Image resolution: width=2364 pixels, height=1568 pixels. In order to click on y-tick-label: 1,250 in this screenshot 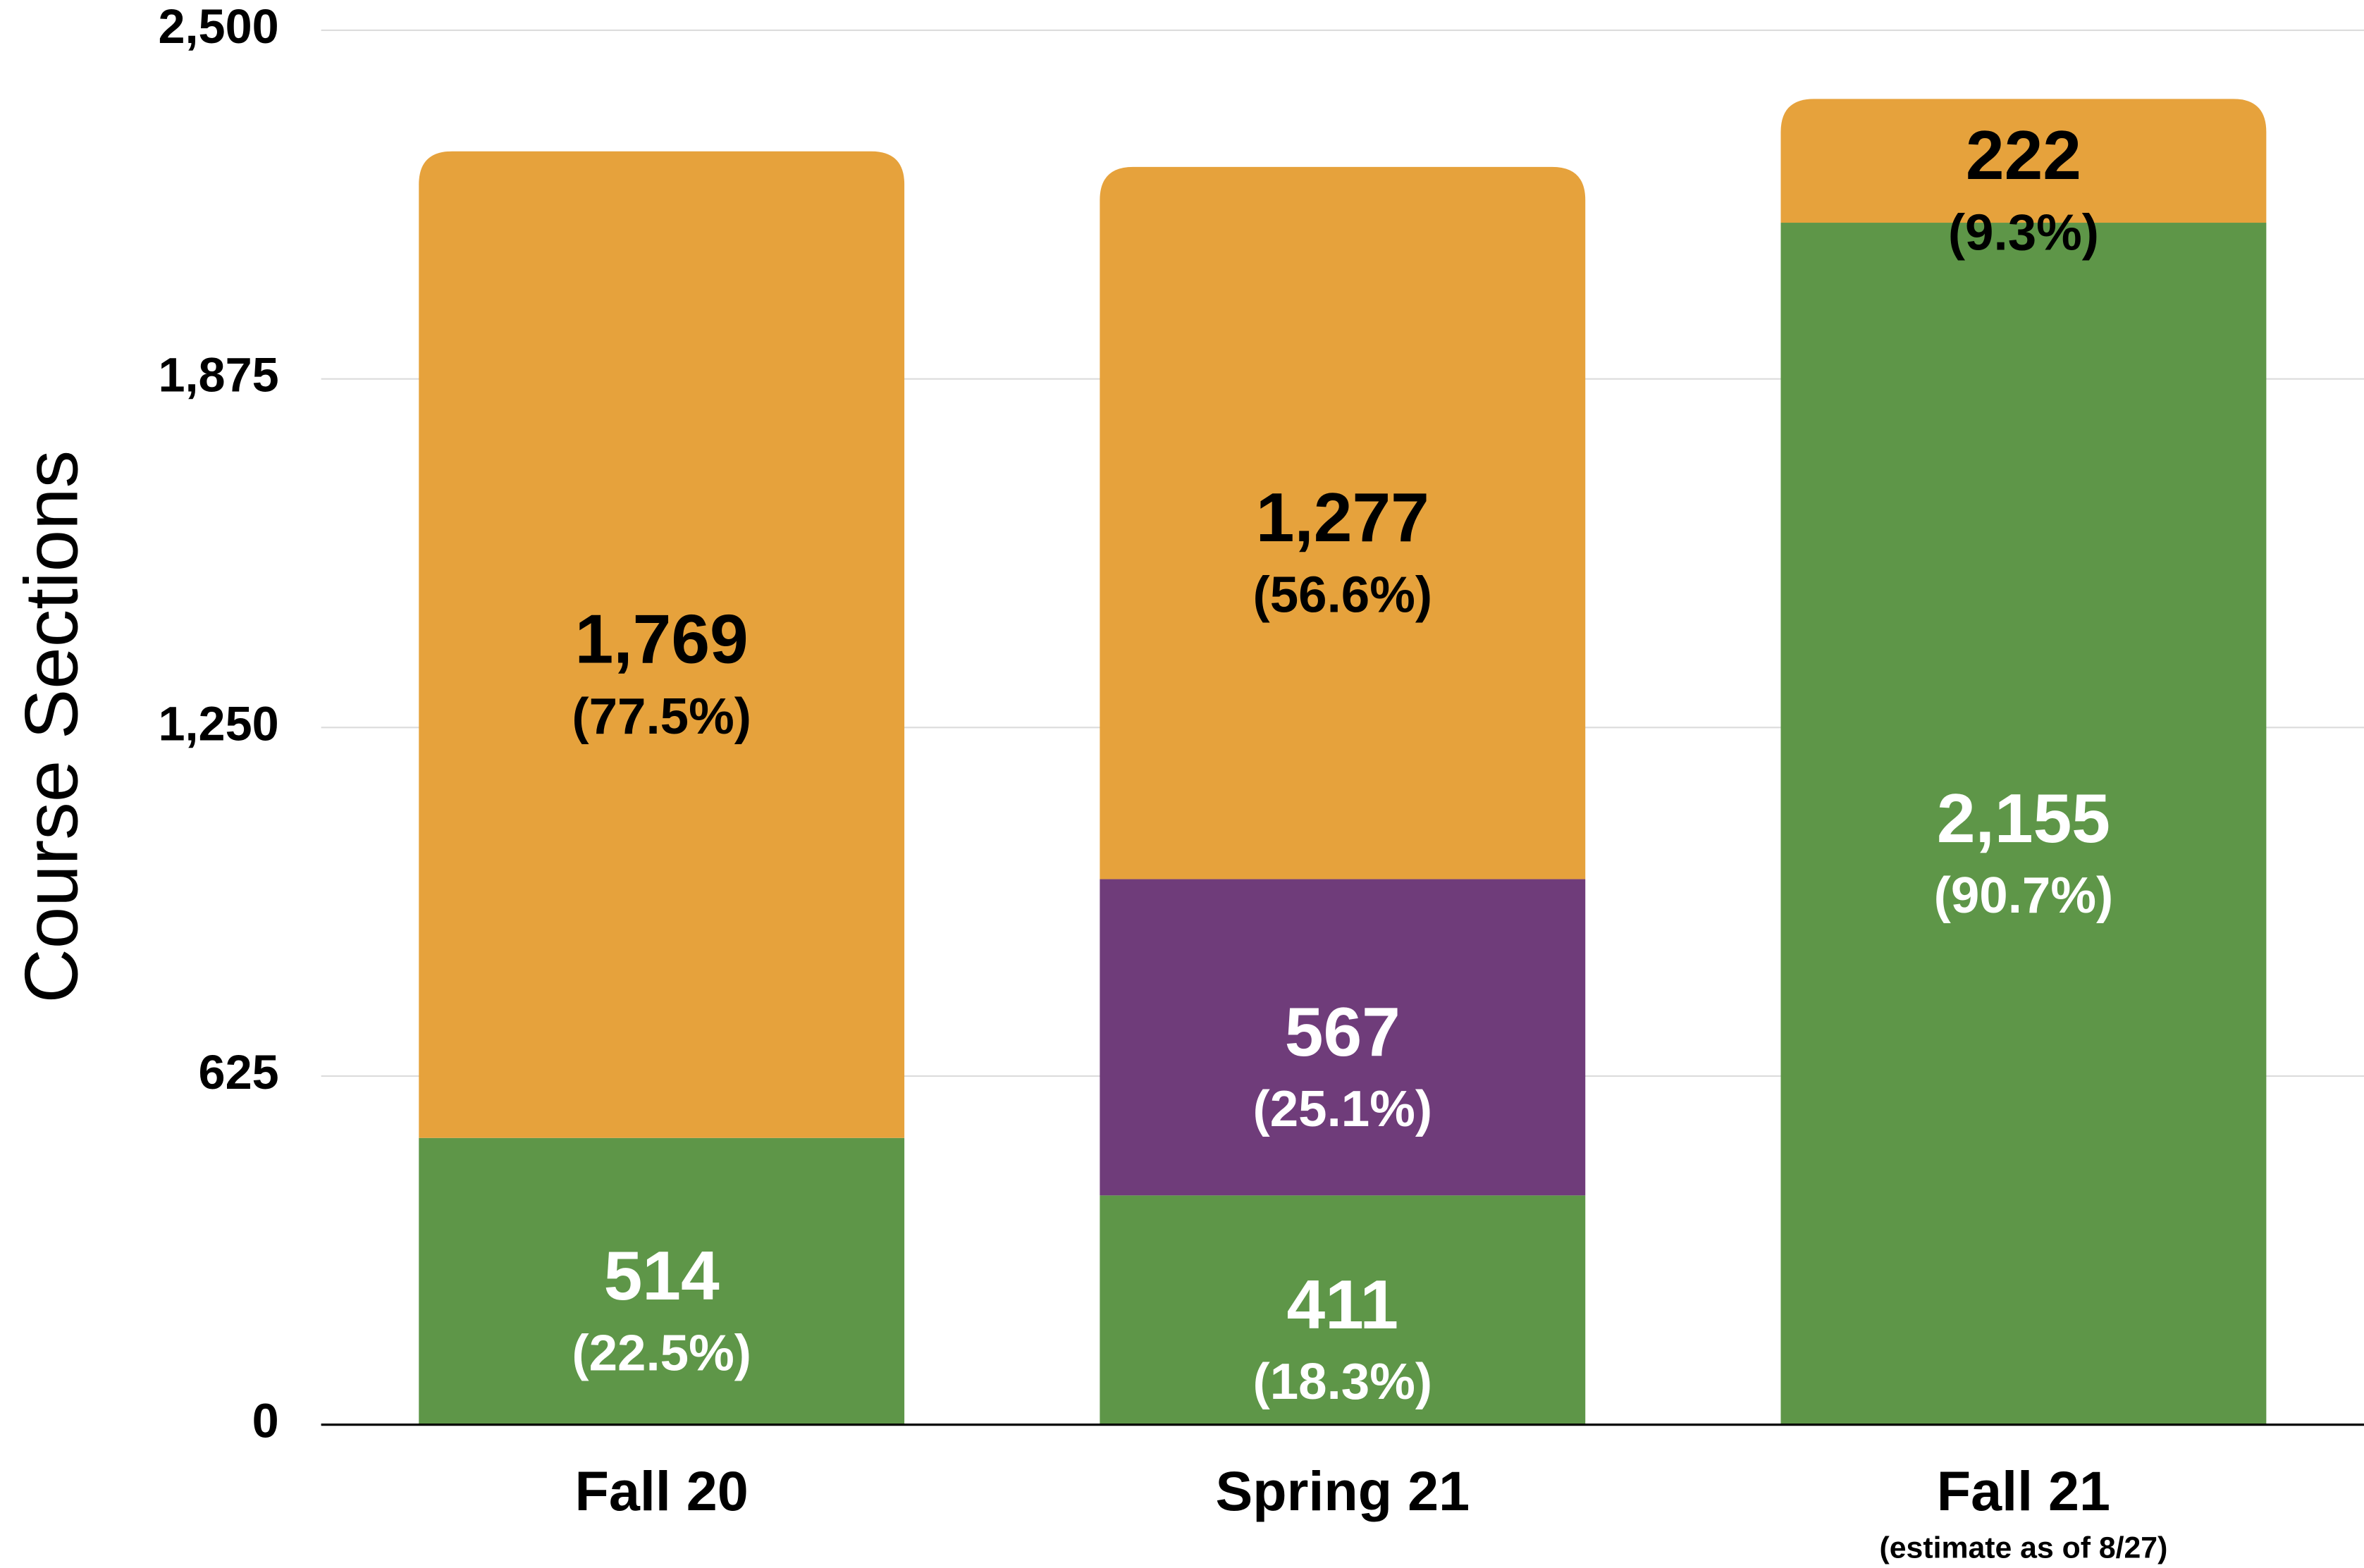, I will do `click(218, 723)`.